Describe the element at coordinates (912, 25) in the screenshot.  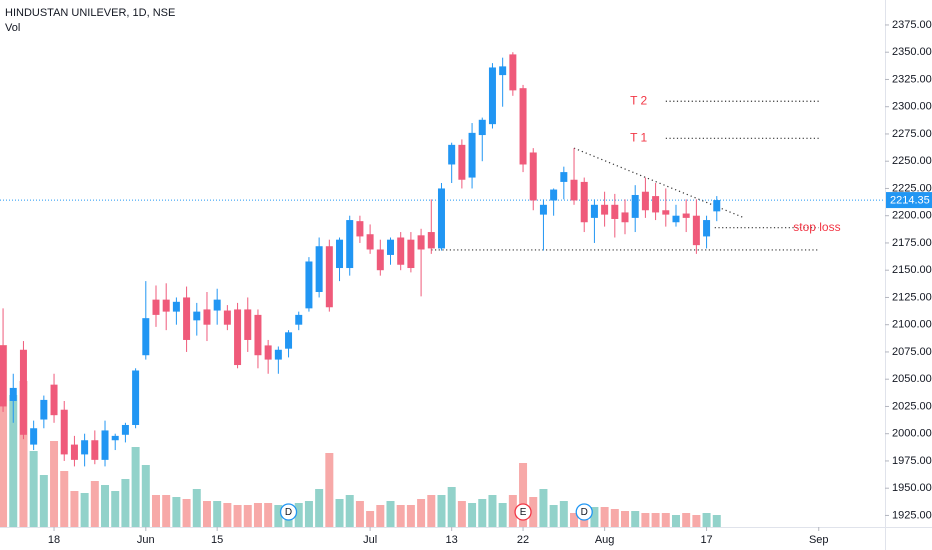
I see `y-tick-label: 2375.00` at that location.